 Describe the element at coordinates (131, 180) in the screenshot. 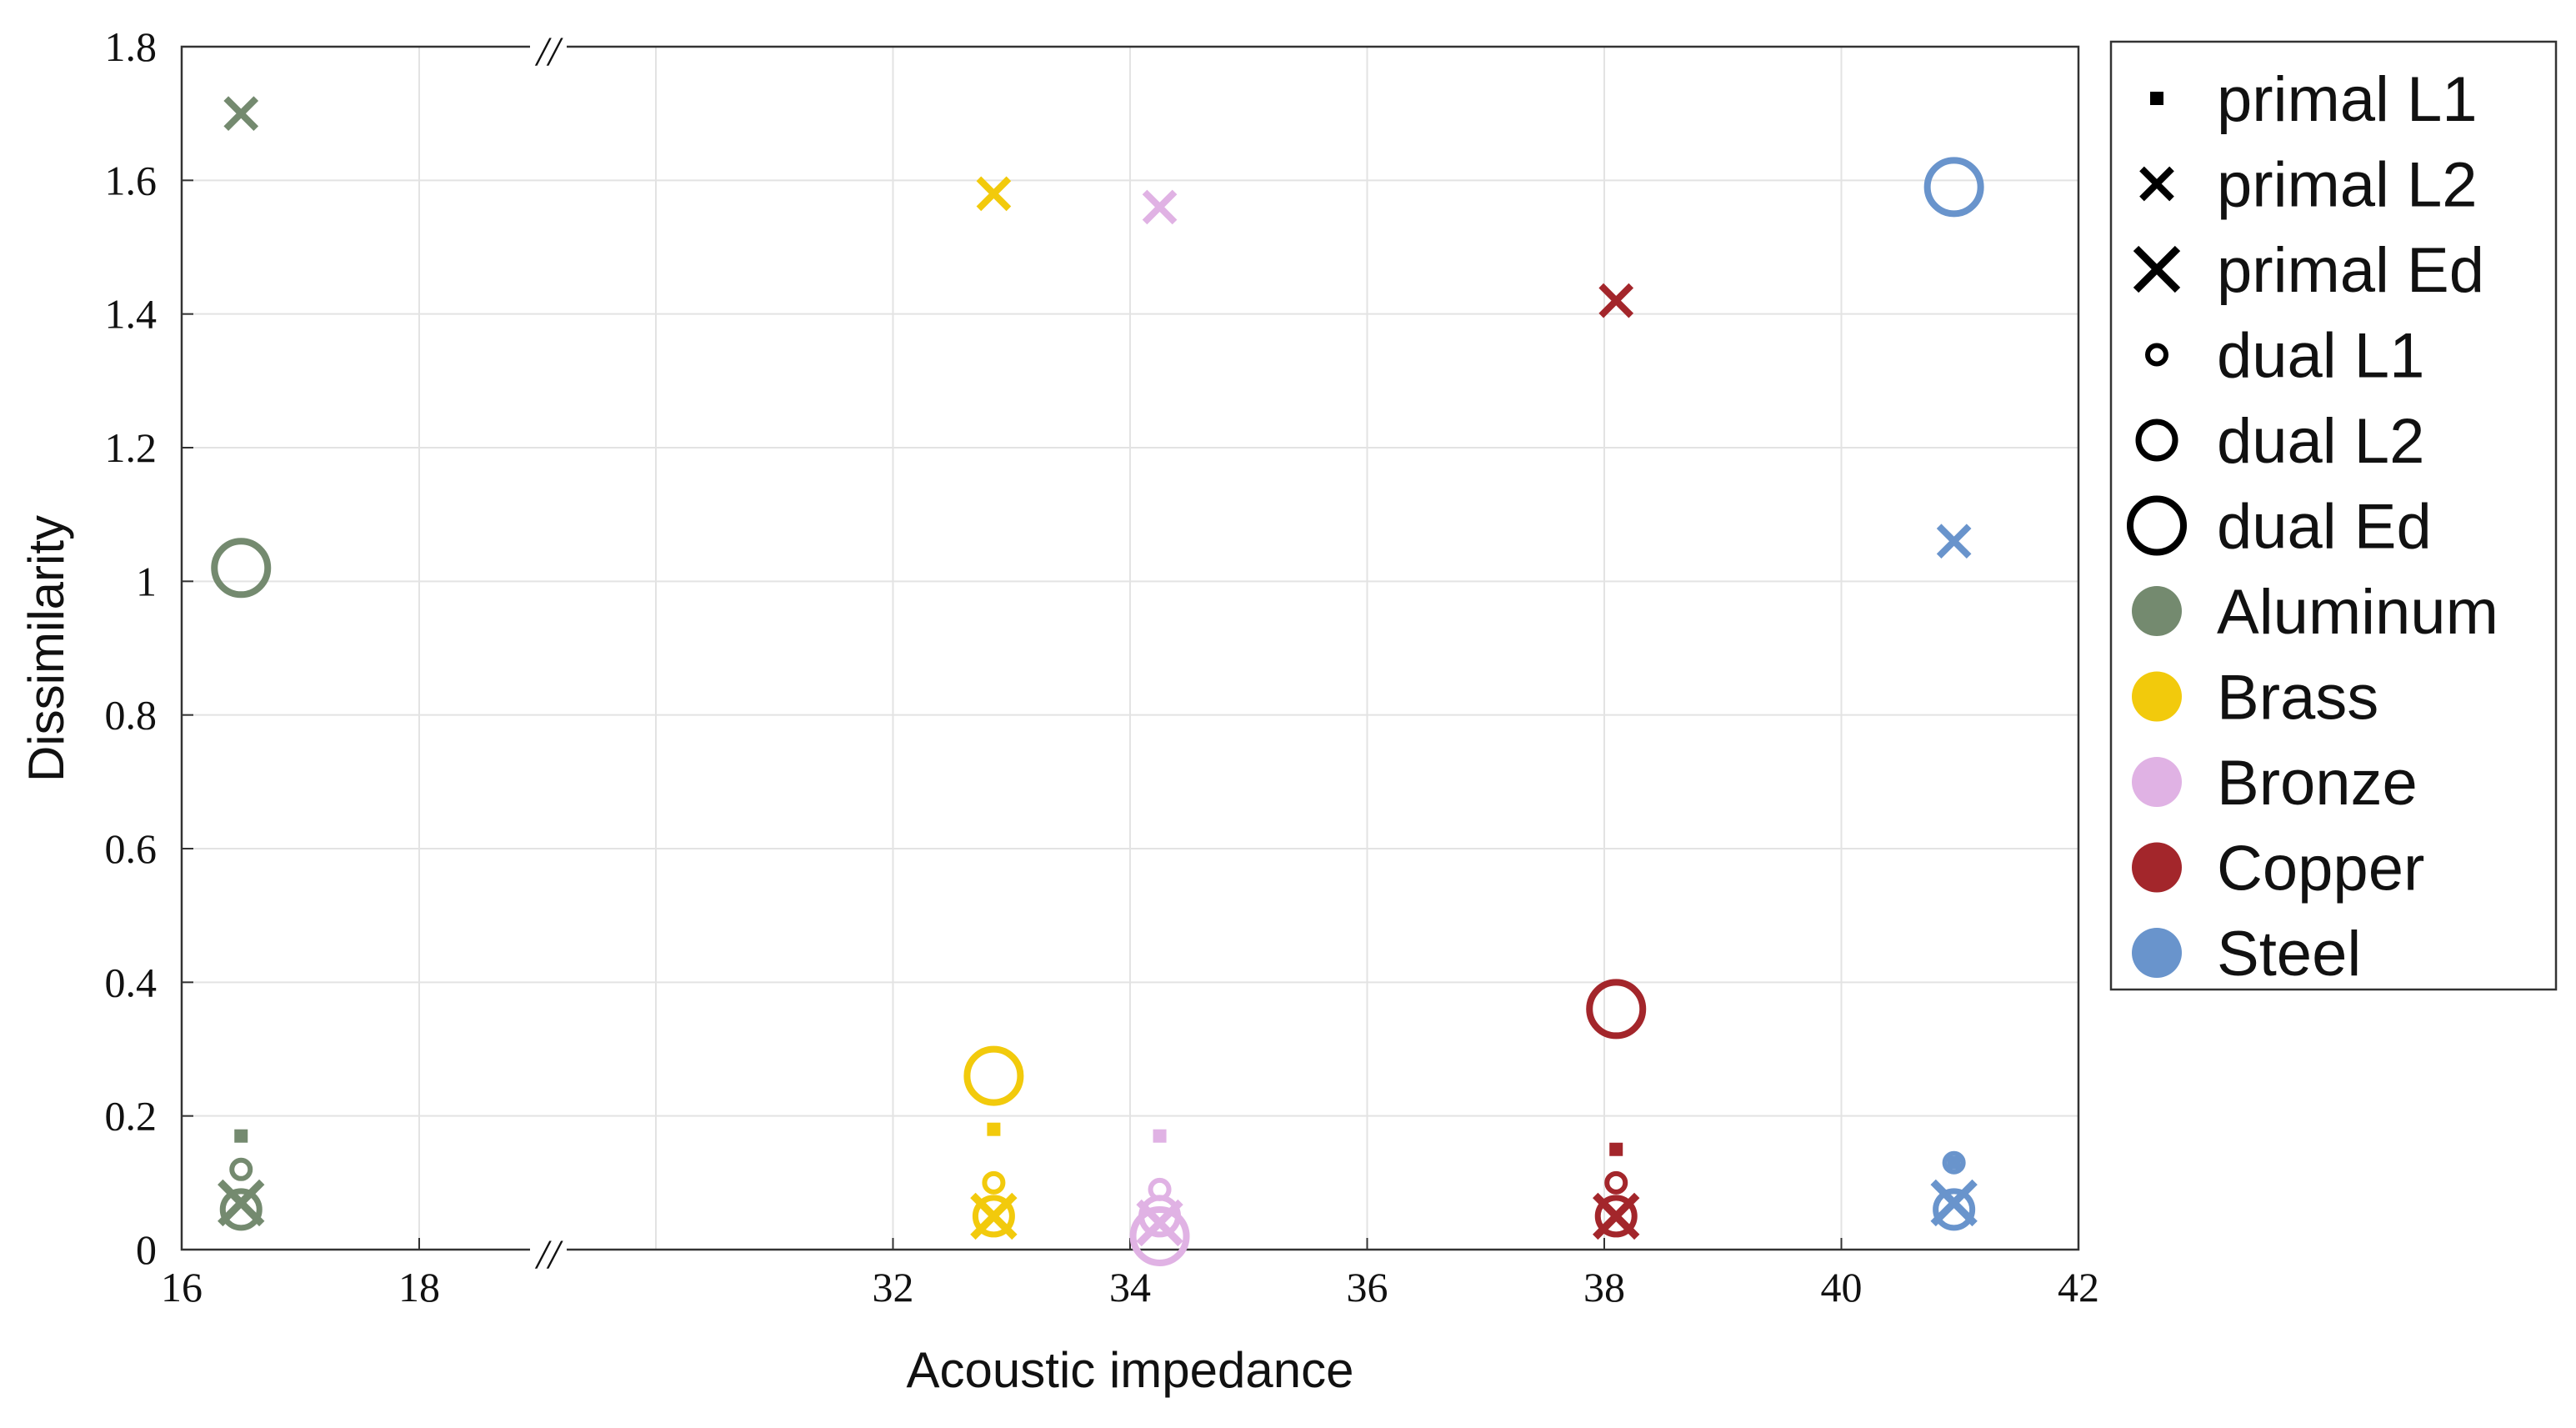

I see `y-tick-label: 1.6` at that location.